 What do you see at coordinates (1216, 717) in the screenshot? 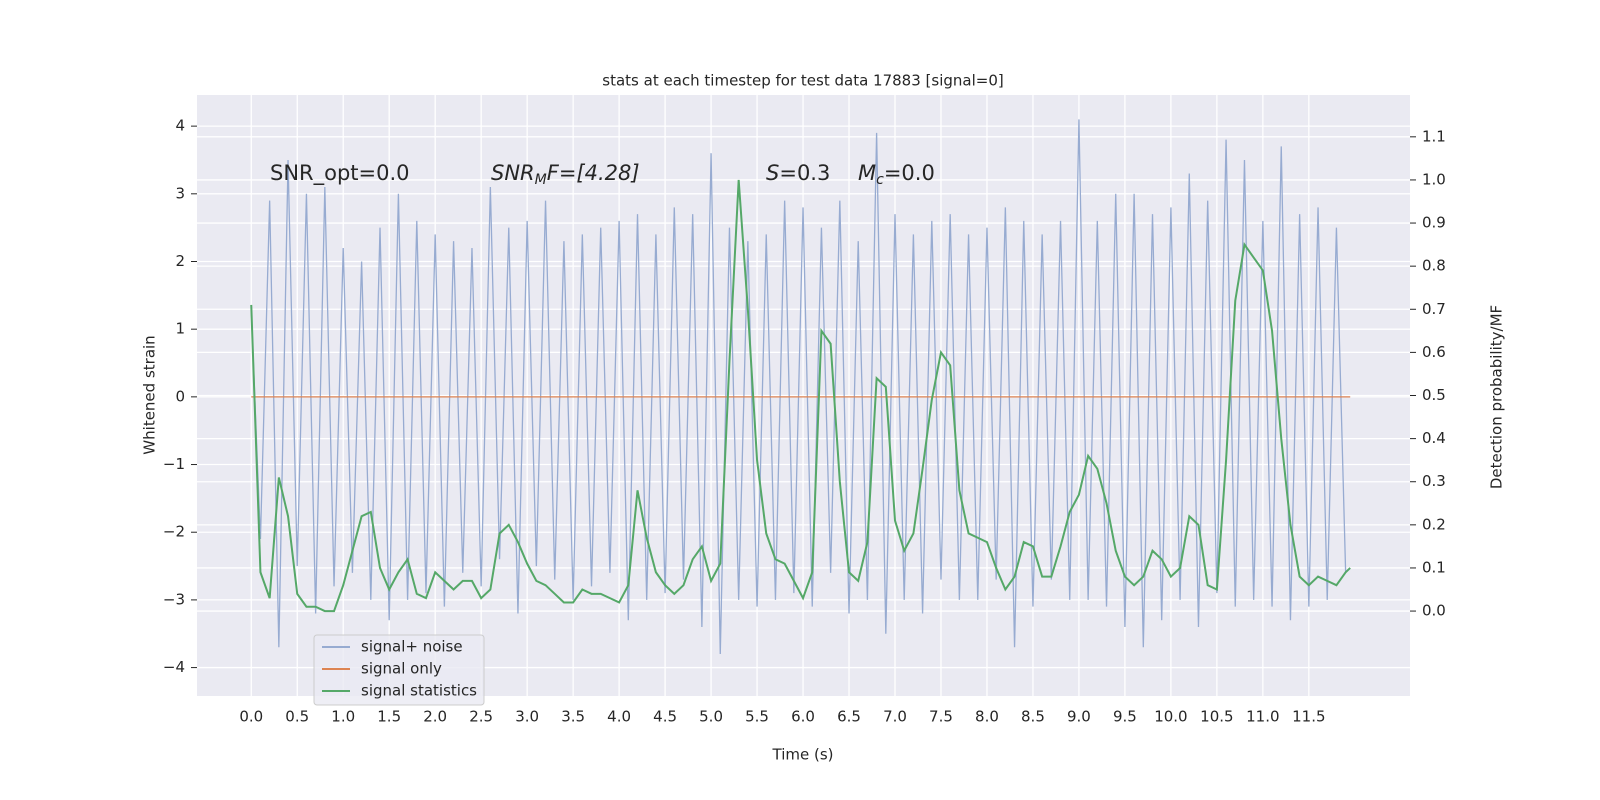
I see `x-tick-label: 10.5` at bounding box center [1216, 717].